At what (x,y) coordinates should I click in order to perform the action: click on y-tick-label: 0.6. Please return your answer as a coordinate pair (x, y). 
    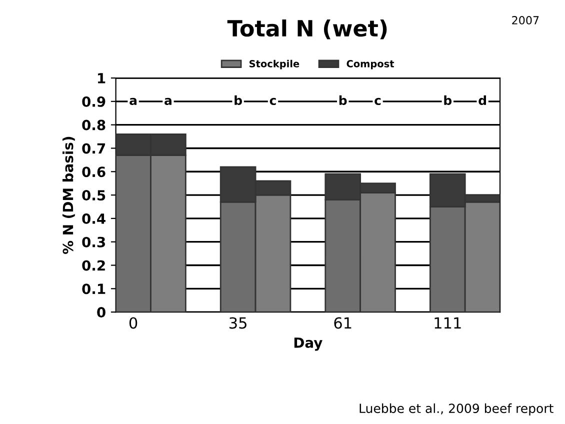
    Looking at the image, I should click on (94, 172).